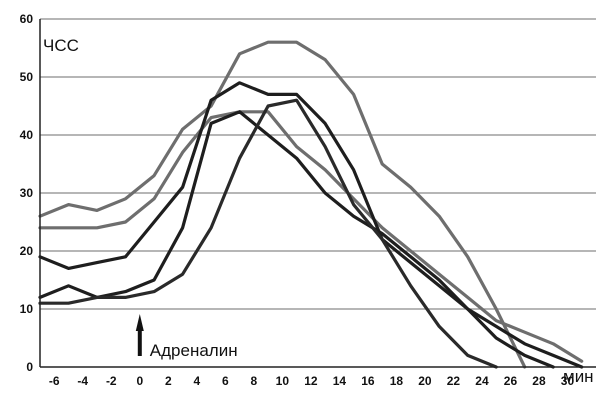 The width and height of the screenshot is (608, 394). What do you see at coordinates (482, 381) in the screenshot?
I see `x-tick-label: 24` at bounding box center [482, 381].